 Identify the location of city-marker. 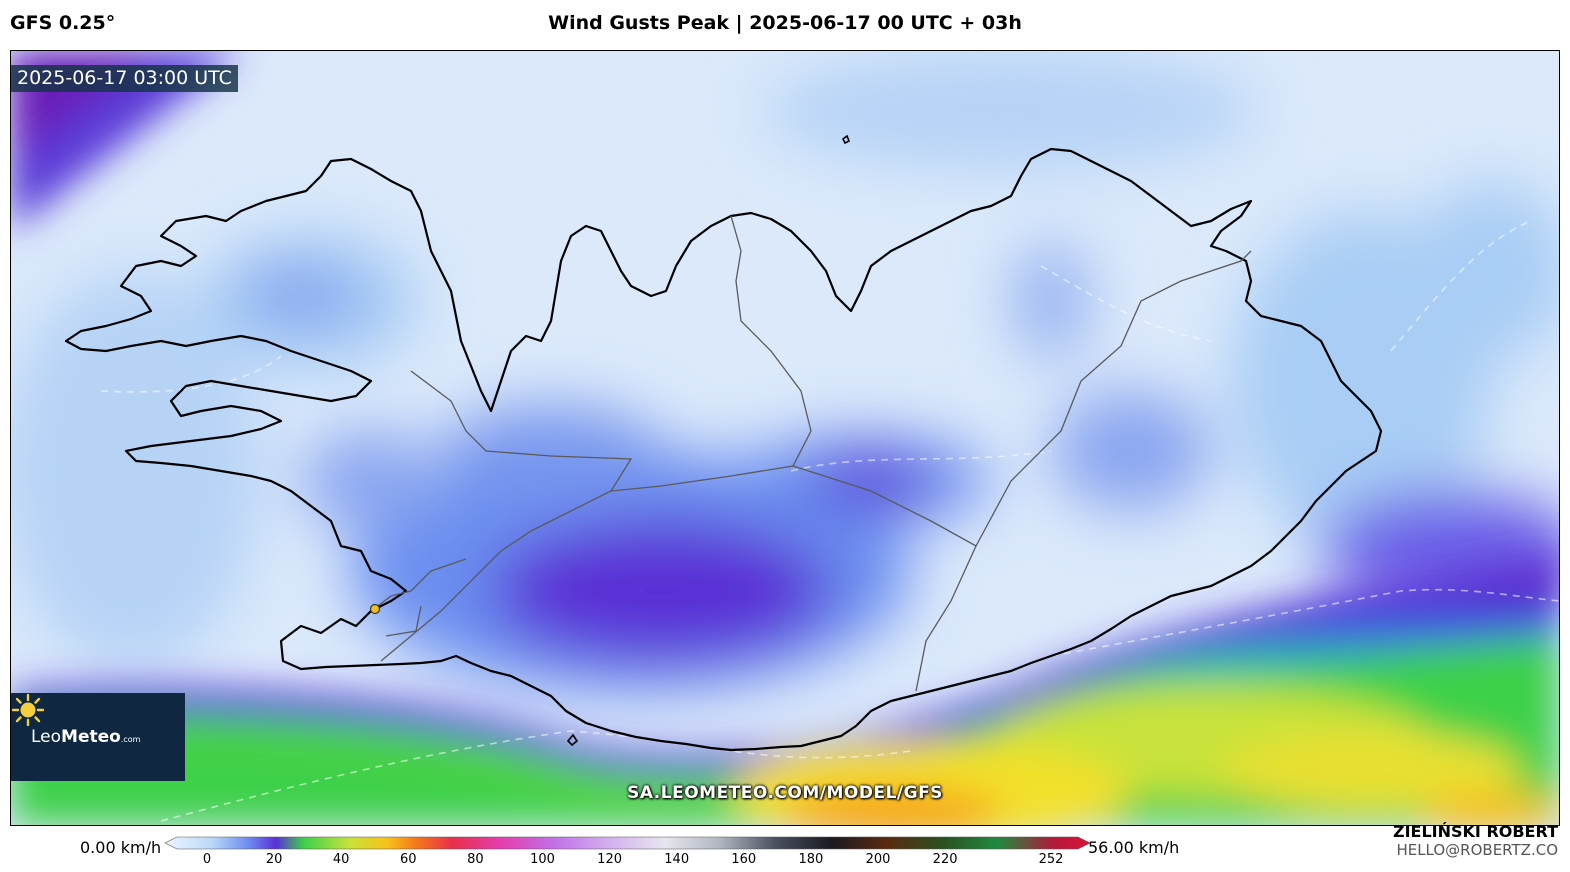
(375, 609).